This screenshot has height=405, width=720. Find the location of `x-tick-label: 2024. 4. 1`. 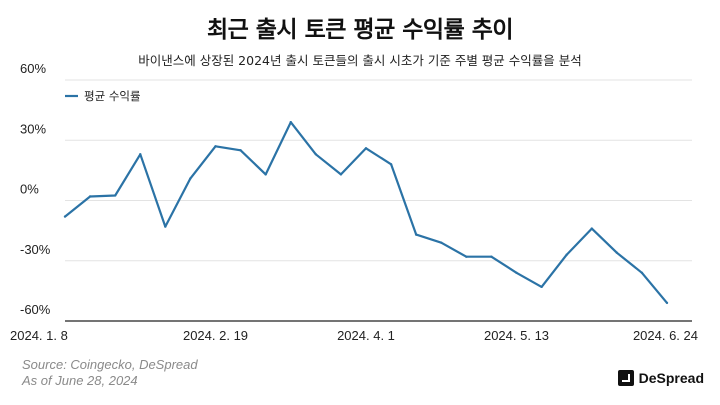

x-tick-label: 2024. 4. 1 is located at coordinates (366, 335).